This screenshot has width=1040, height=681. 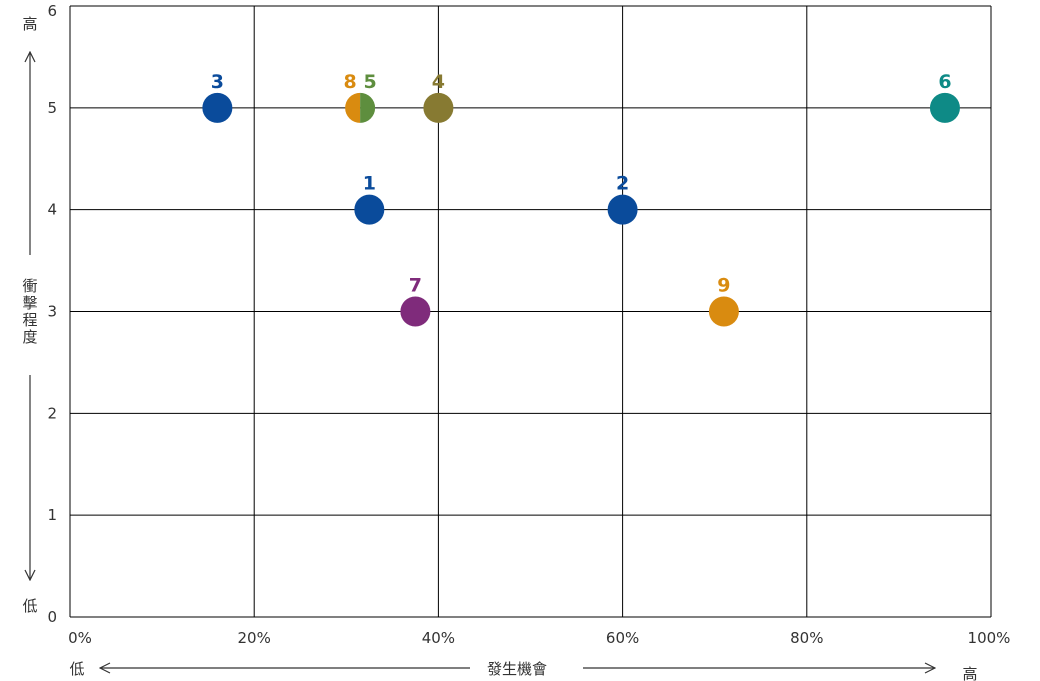 What do you see at coordinates (52, 108) in the screenshot?
I see `y-tick-label: 5` at bounding box center [52, 108].